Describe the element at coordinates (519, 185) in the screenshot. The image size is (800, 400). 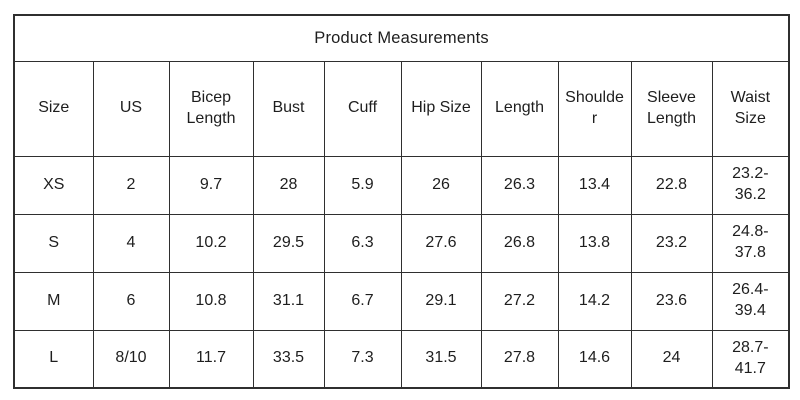
I see `measurement-cell: 26.3` at that location.